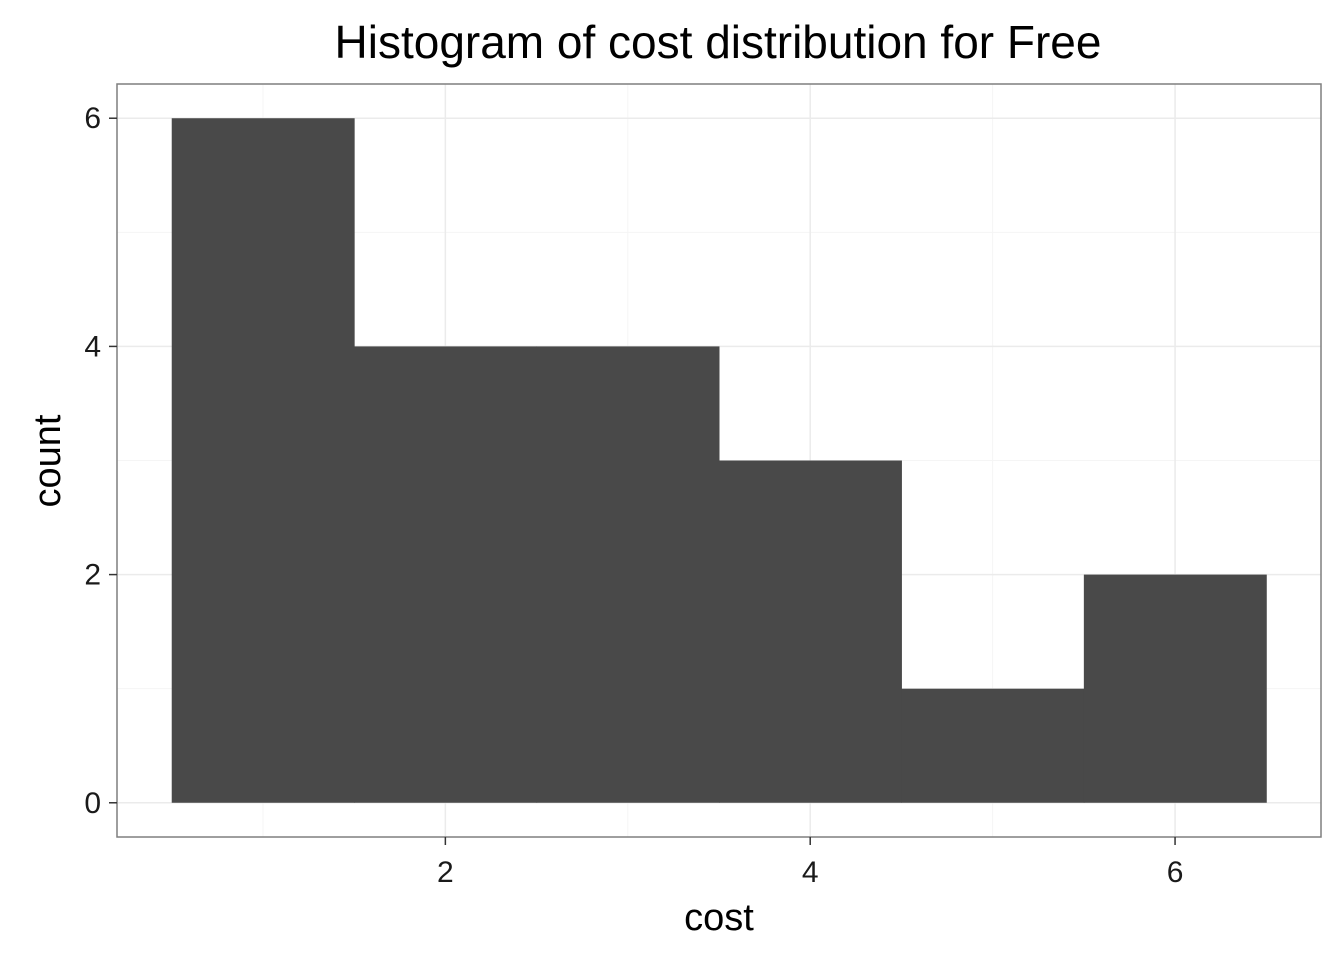 The image size is (1344, 960). Describe the element at coordinates (718, 42) in the screenshot. I see `chart-title: Histogram of cost distribution for Free` at that location.